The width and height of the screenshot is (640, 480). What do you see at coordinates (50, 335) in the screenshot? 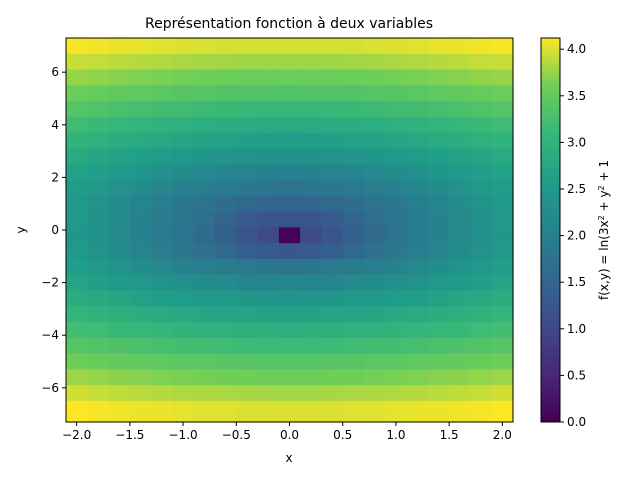
I see `y-tick-label: −4` at bounding box center [50, 335].